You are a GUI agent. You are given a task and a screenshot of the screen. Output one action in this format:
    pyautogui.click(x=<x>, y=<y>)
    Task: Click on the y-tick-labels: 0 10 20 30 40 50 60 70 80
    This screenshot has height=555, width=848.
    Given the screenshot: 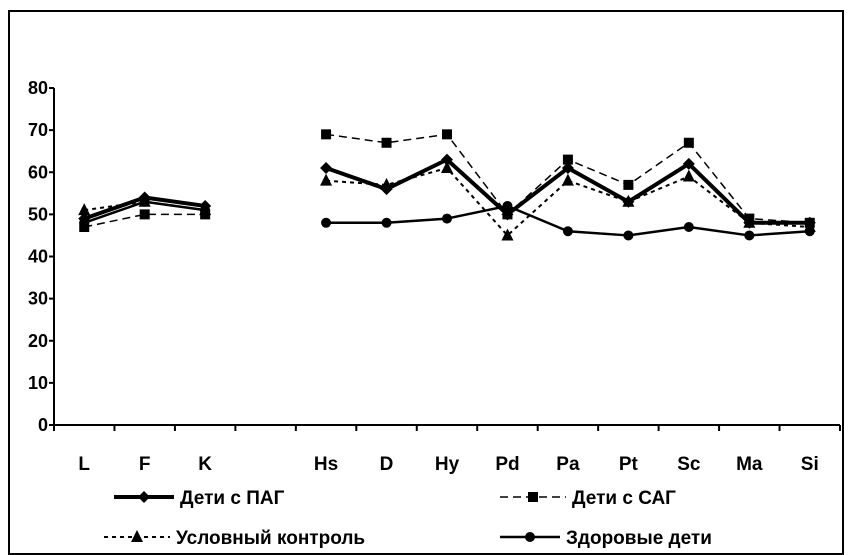 What is the action you would take?
    pyautogui.click(x=38, y=256)
    